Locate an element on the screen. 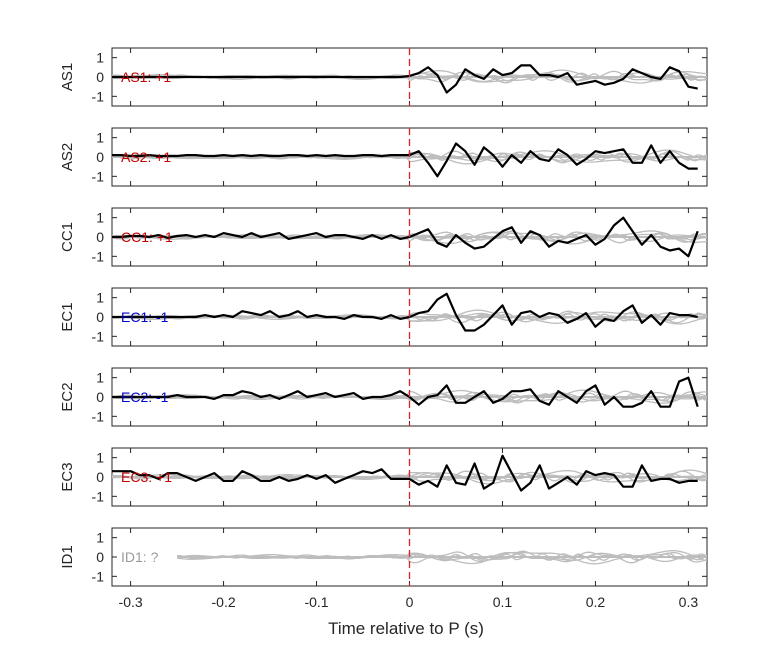 This screenshot has height=657, width=782. panel-label: EC3: +1 is located at coordinates (146, 477).